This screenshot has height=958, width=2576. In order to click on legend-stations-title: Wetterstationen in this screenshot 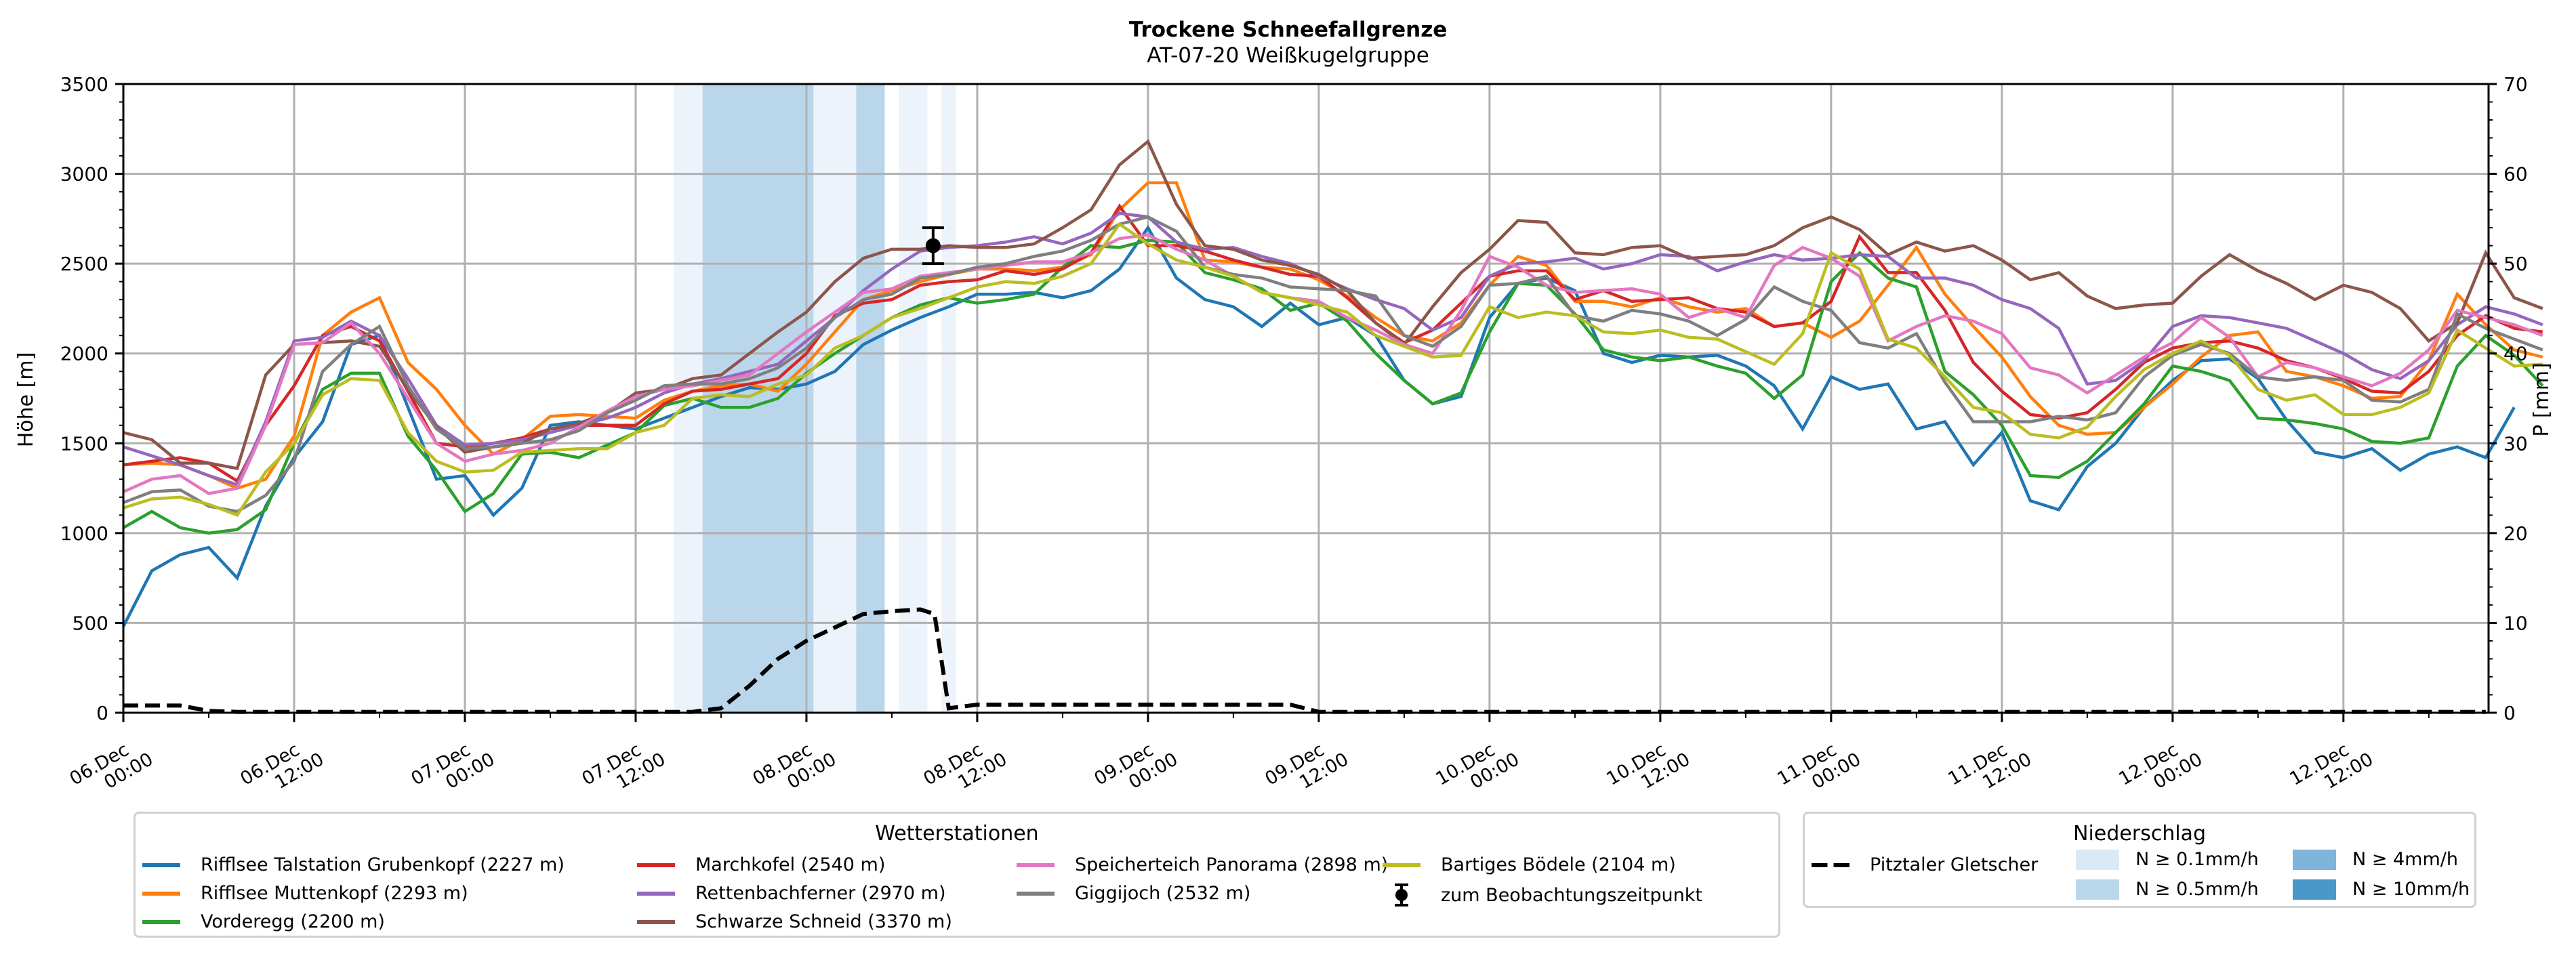, I will do `click(957, 834)`.